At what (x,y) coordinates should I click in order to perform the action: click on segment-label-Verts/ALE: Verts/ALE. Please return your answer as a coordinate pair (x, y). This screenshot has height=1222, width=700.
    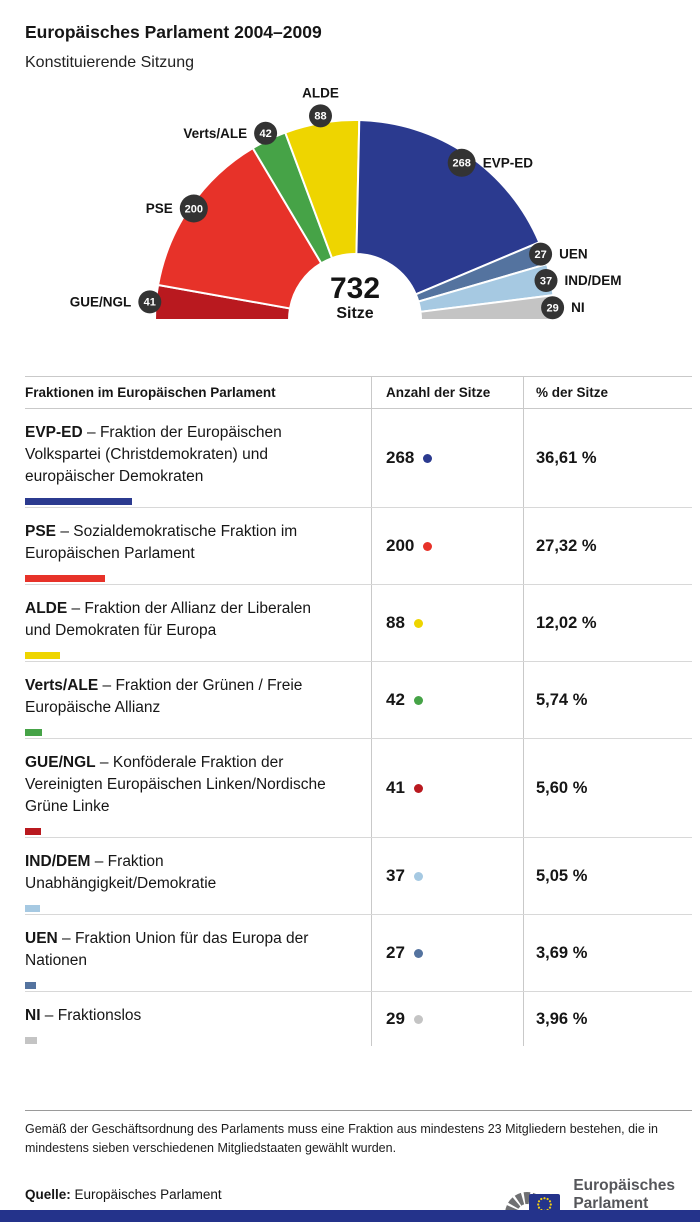
    Looking at the image, I should click on (215, 133).